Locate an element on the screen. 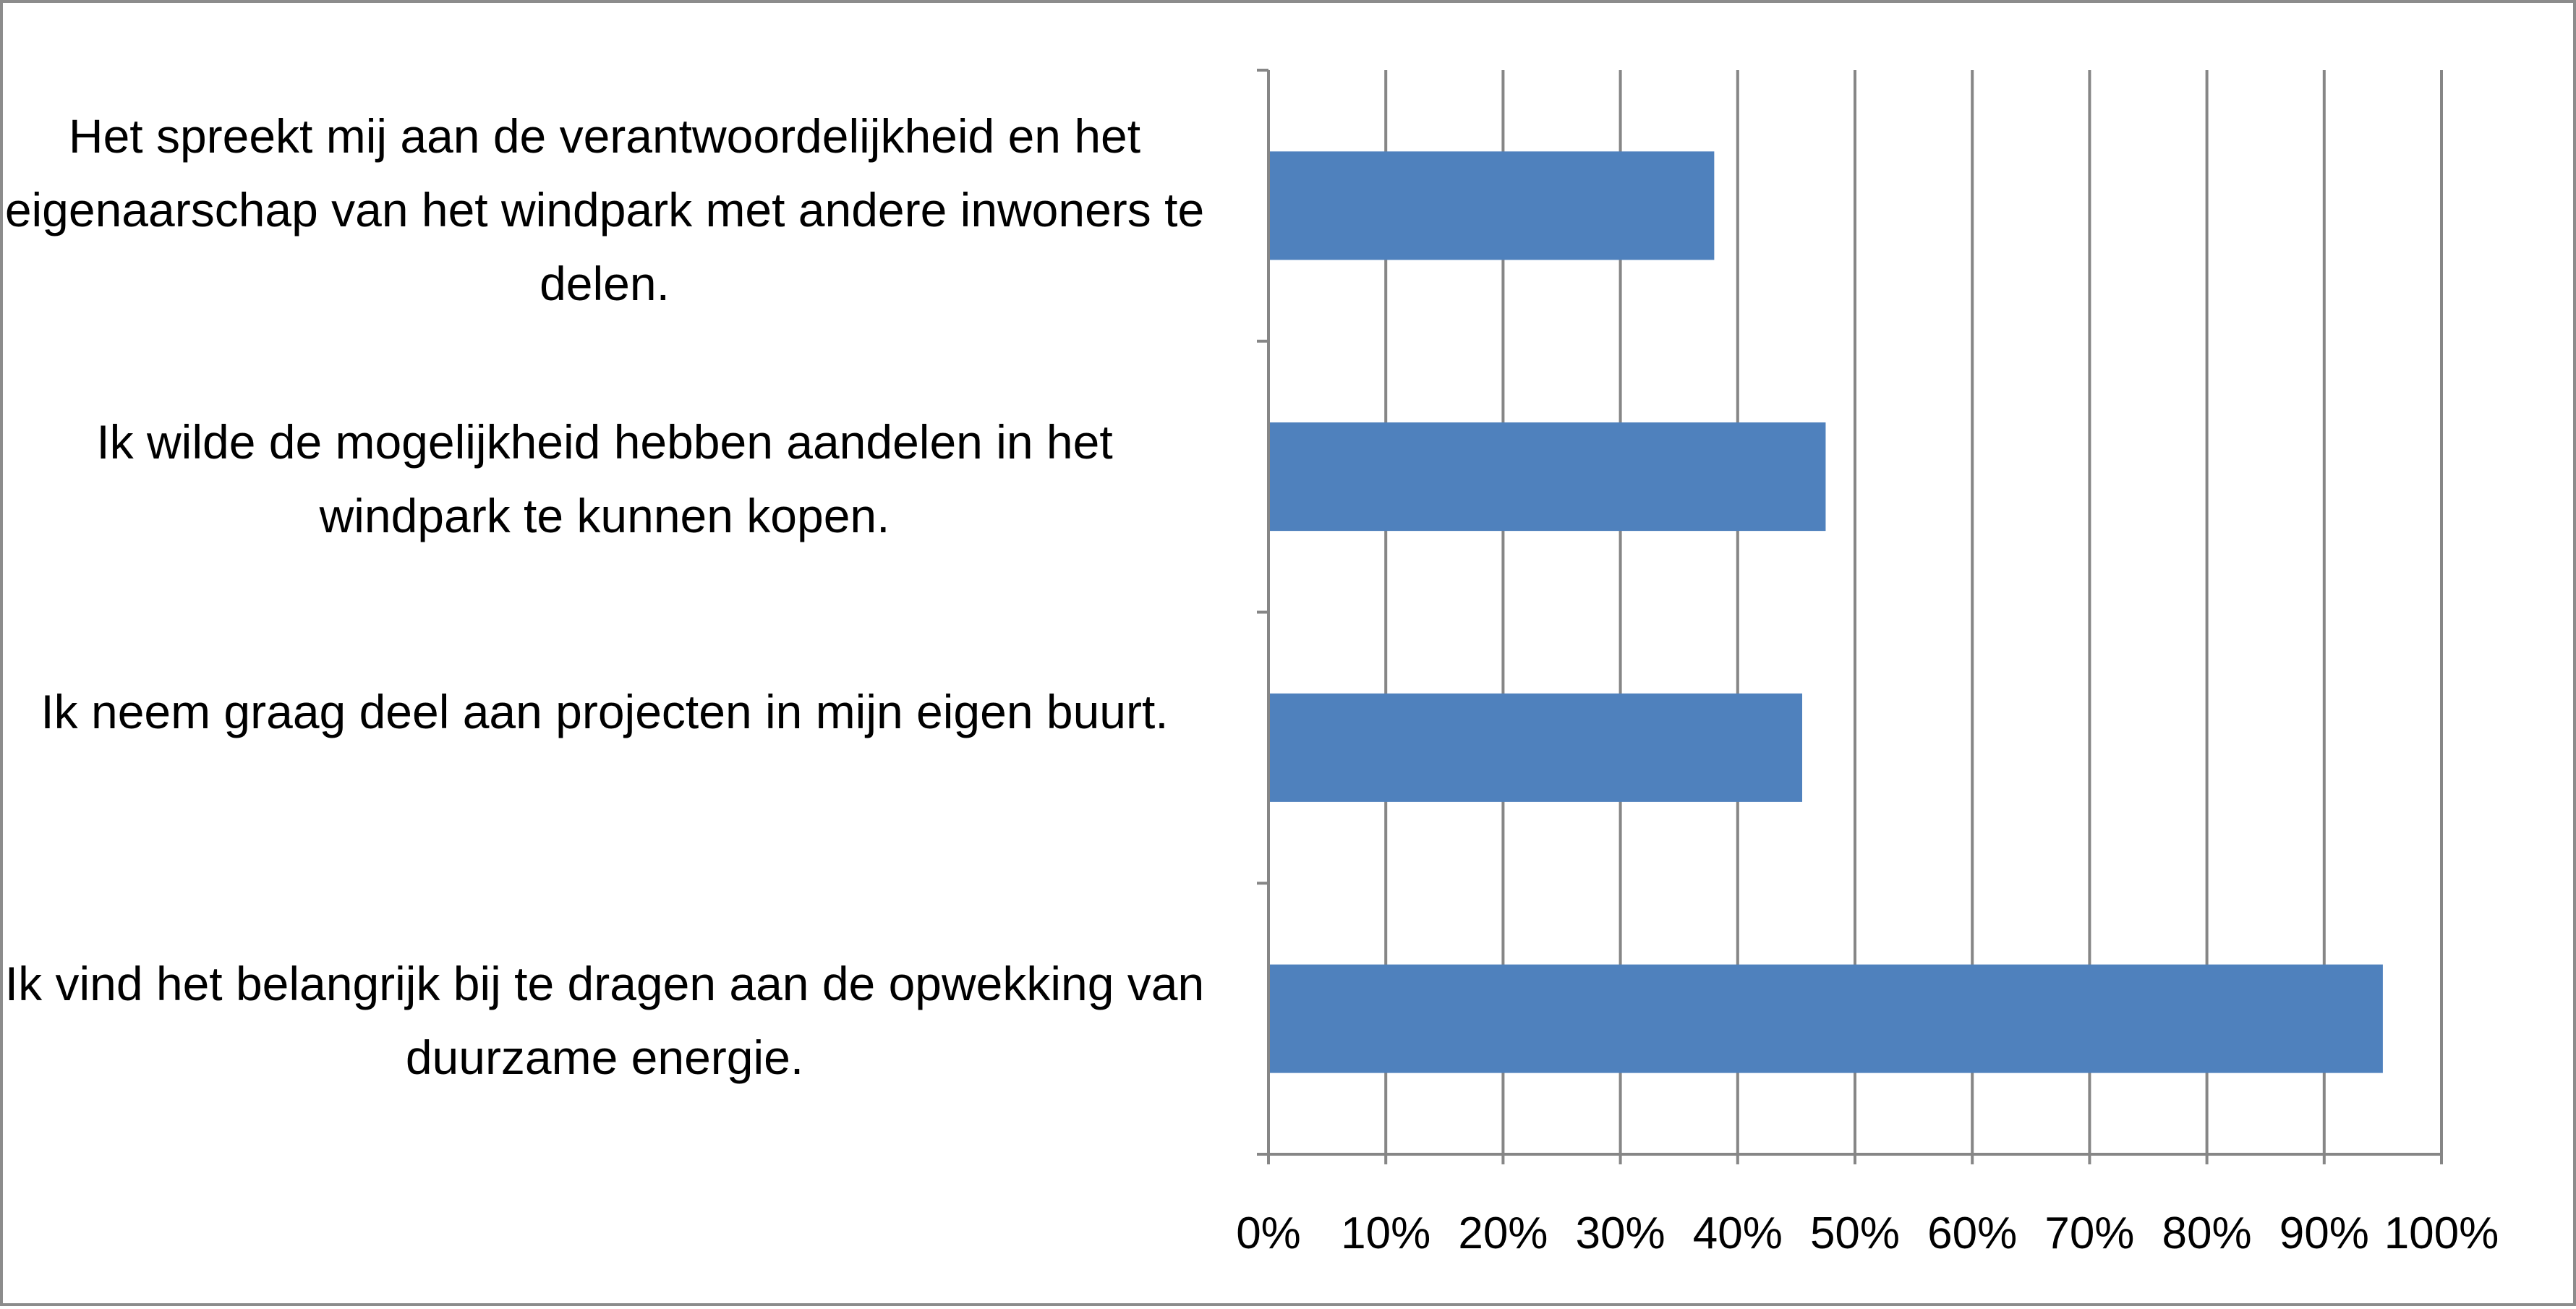 The height and width of the screenshot is (1309, 2576). x-tick-label-6: 60% is located at coordinates (1972, 1233).